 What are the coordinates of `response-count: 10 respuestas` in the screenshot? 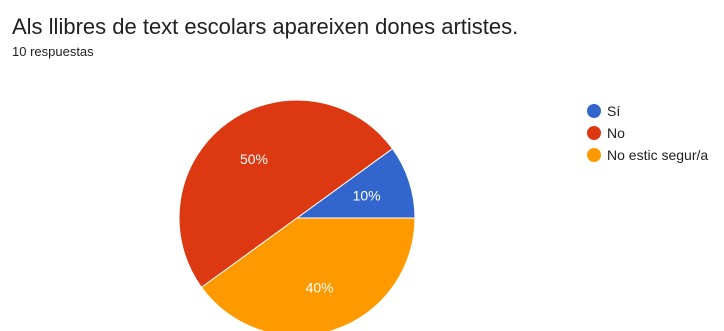 It's located at (53, 51).